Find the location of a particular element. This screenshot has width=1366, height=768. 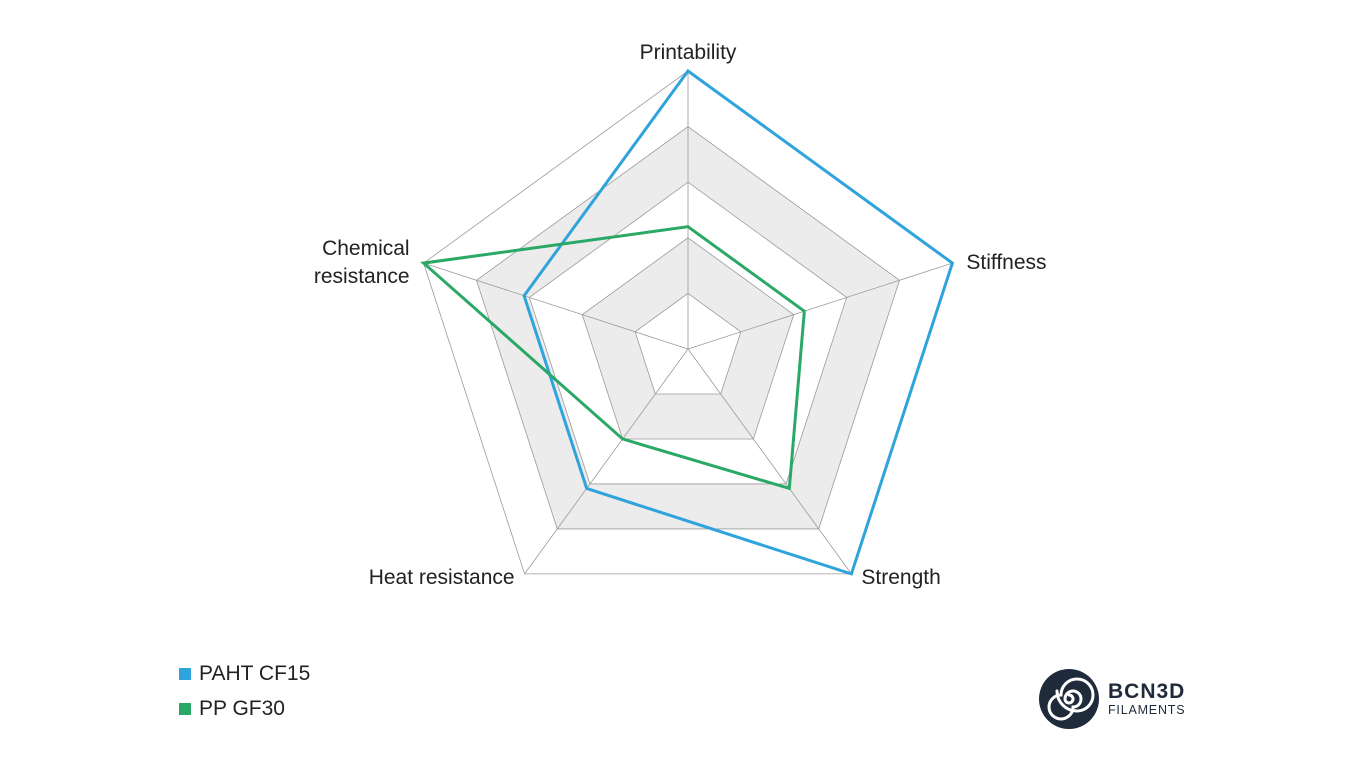

axis-label-2: Strength is located at coordinates (900, 576).